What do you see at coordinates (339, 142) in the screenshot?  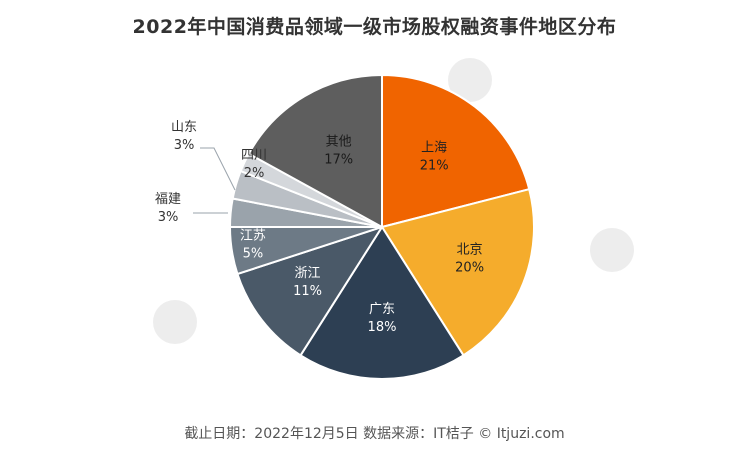 I see `slice-label-其他: 其他` at bounding box center [339, 142].